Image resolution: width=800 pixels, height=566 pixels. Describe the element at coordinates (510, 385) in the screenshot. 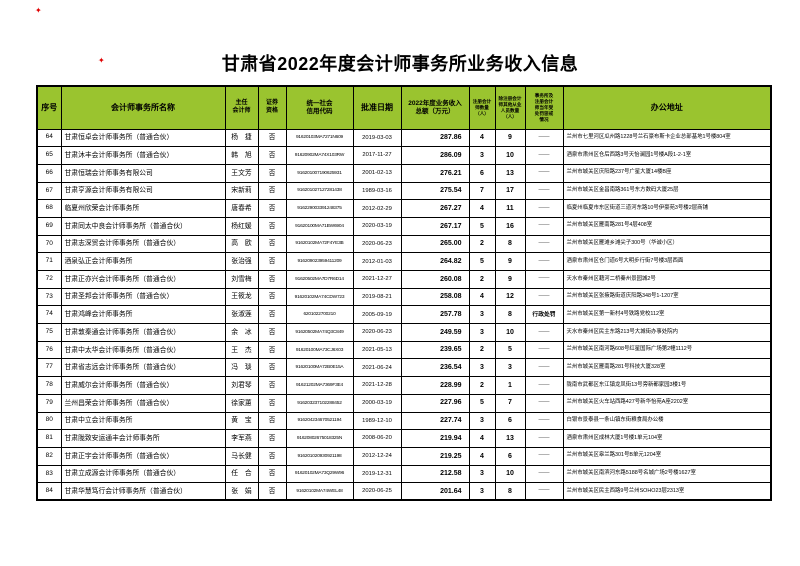

I see `cell-other-staff-count: 1` at that location.